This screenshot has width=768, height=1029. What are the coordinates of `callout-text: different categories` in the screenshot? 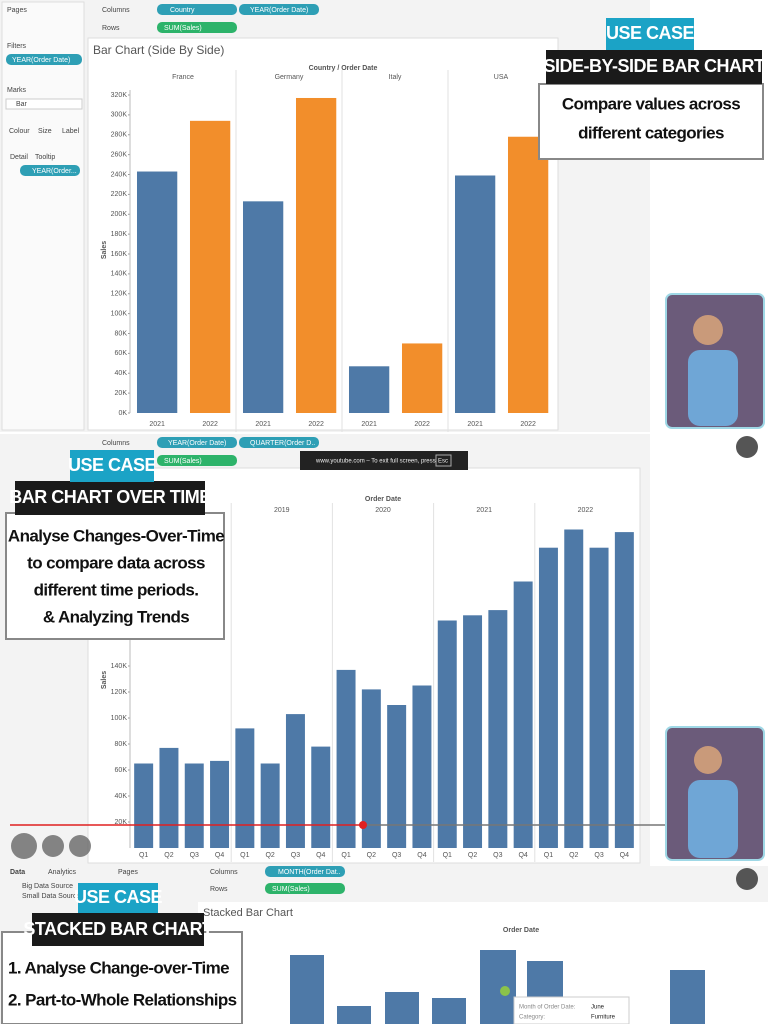 It's located at (651, 132).